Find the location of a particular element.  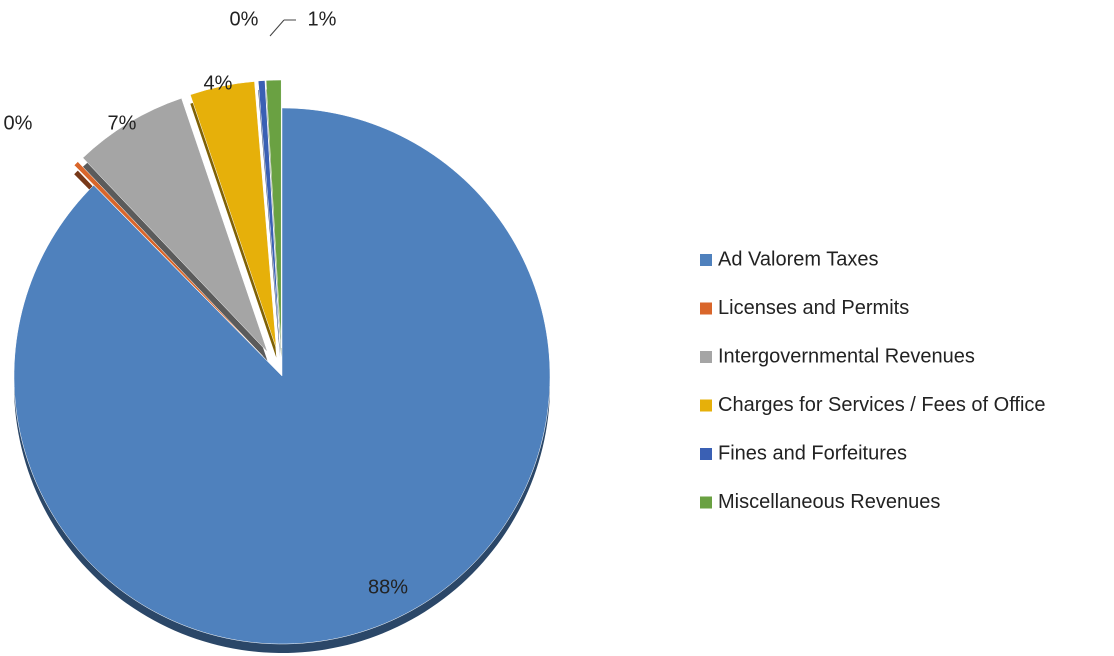

data-label: 1% is located at coordinates (322, 19).